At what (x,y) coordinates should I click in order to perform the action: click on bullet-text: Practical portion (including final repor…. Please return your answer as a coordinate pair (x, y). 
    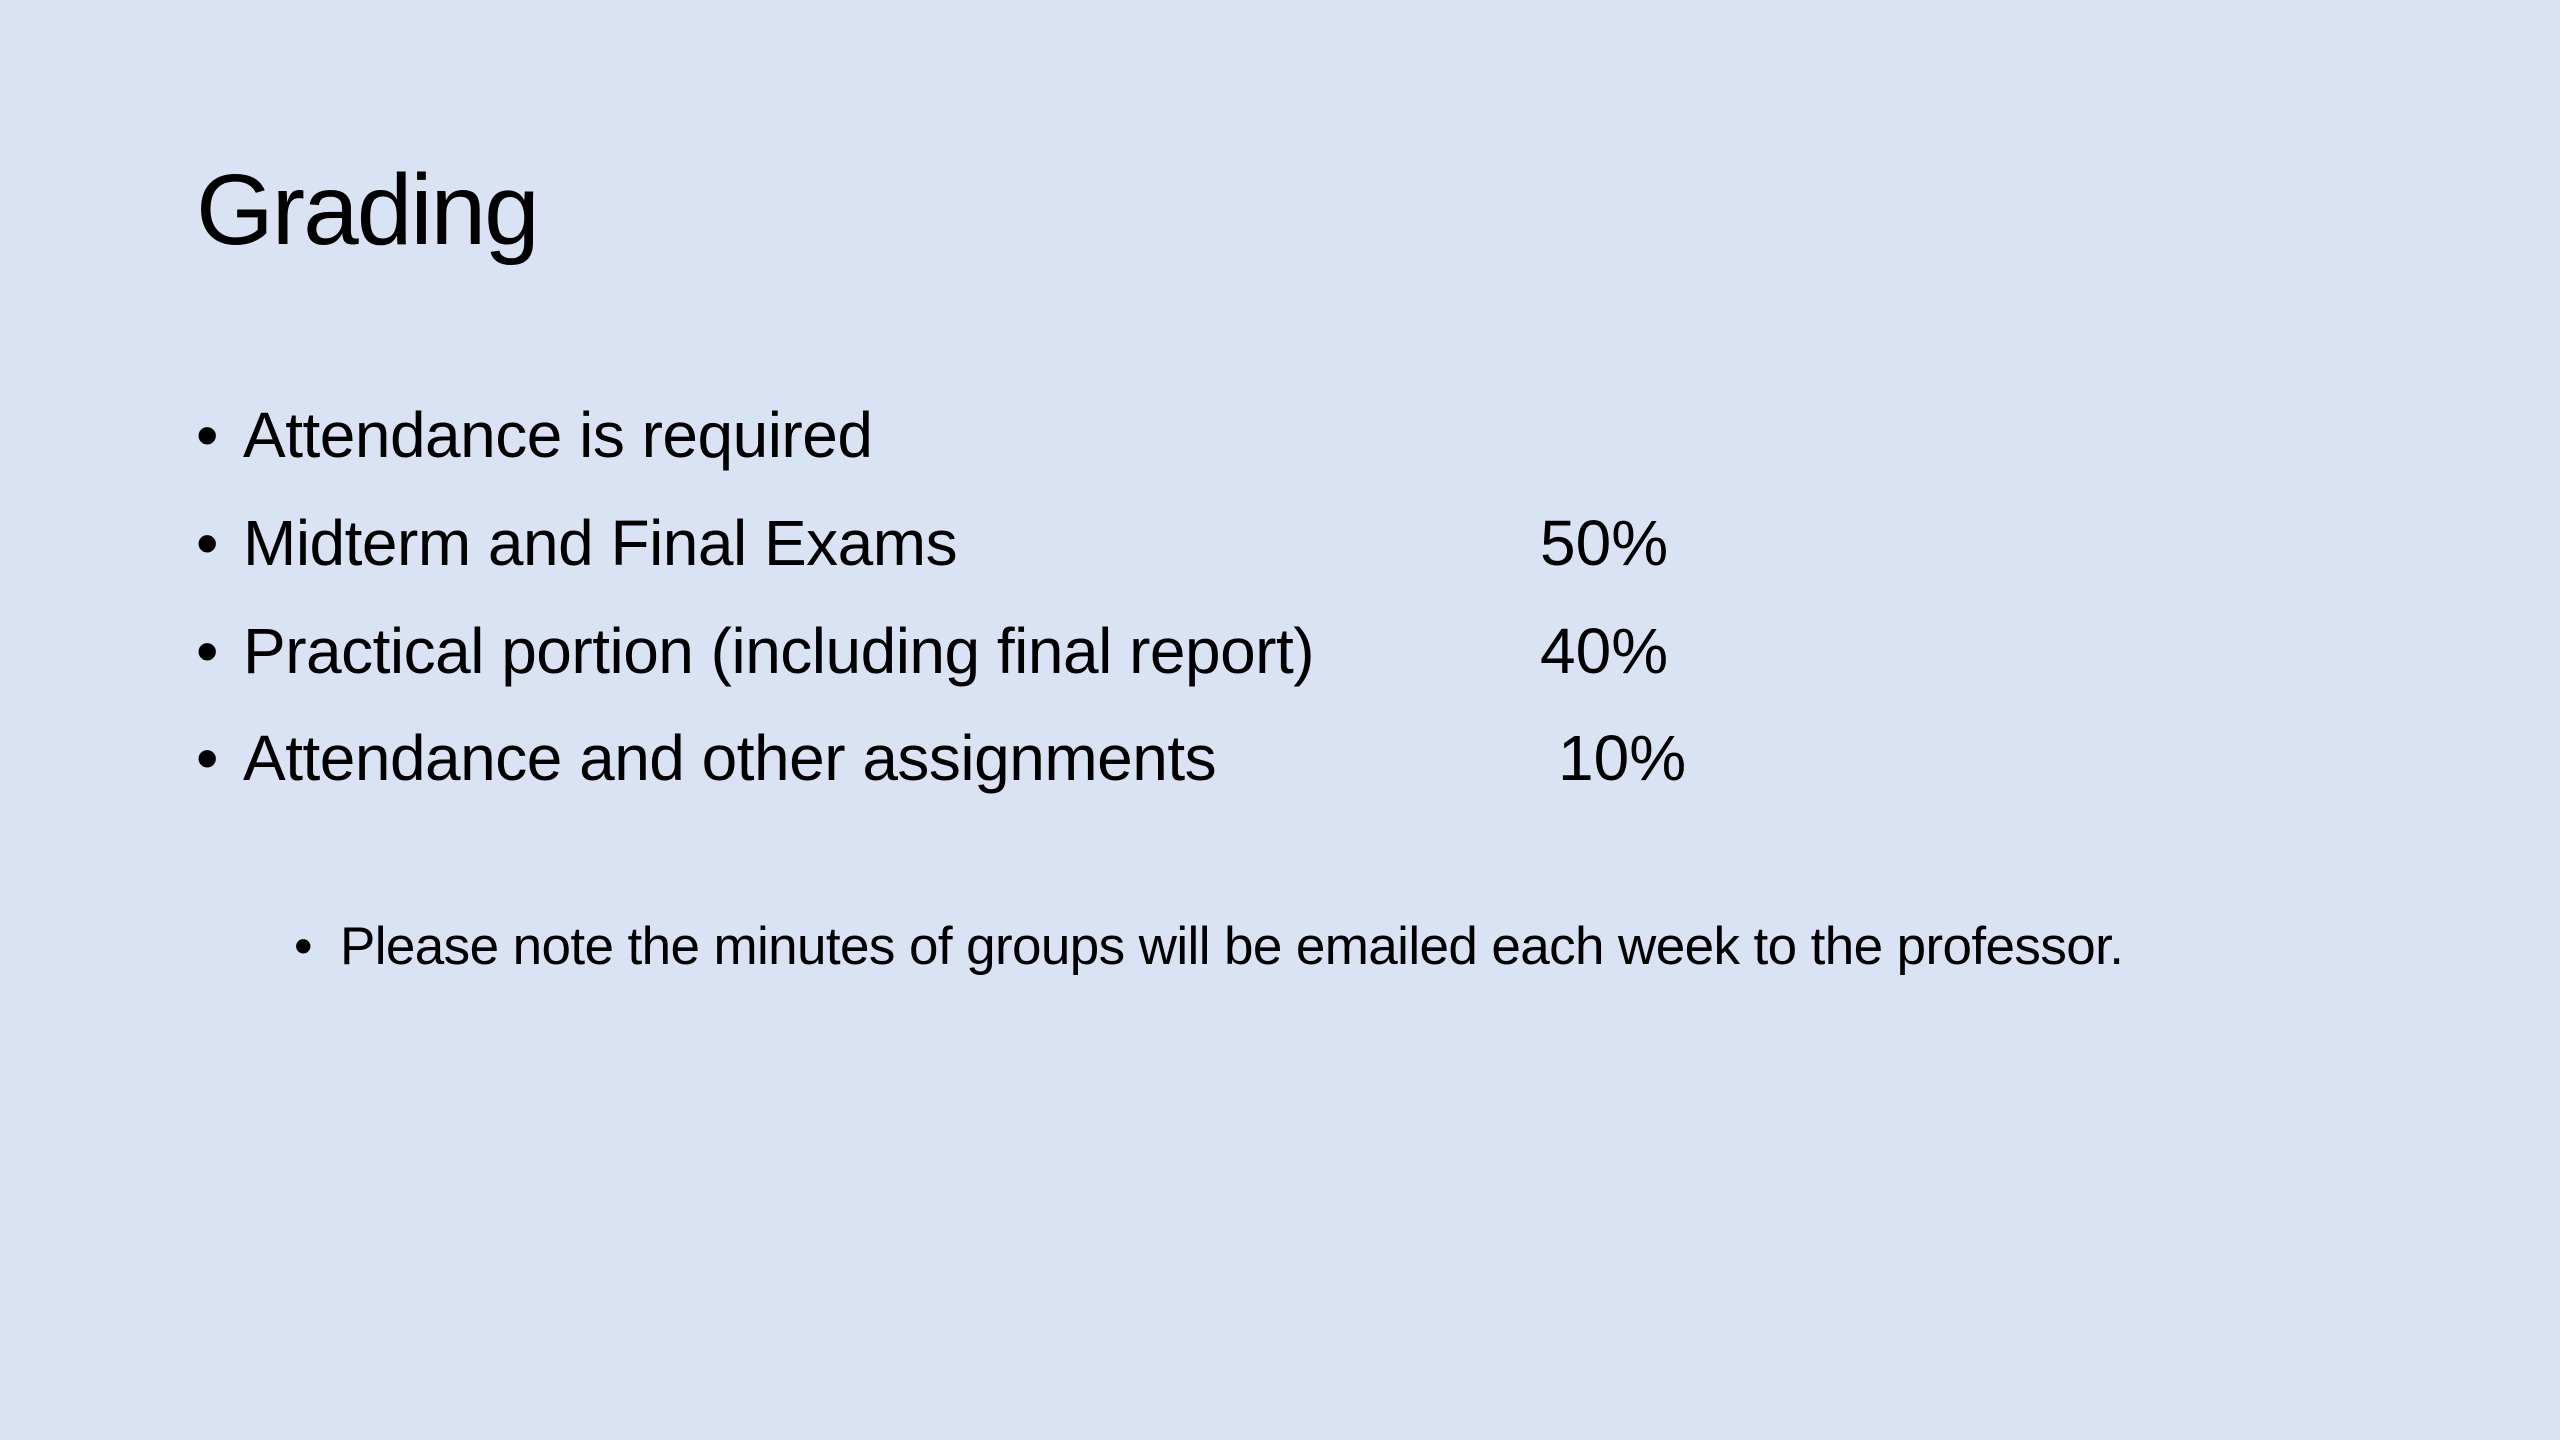
    Looking at the image, I should click on (779, 651).